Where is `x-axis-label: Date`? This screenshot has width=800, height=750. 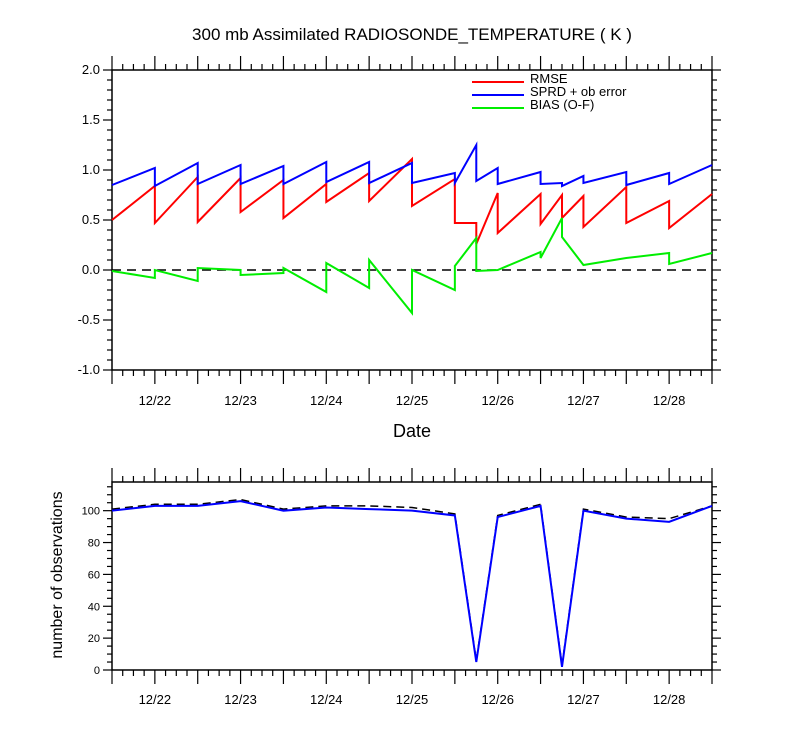
x-axis-label: Date is located at coordinates (412, 431).